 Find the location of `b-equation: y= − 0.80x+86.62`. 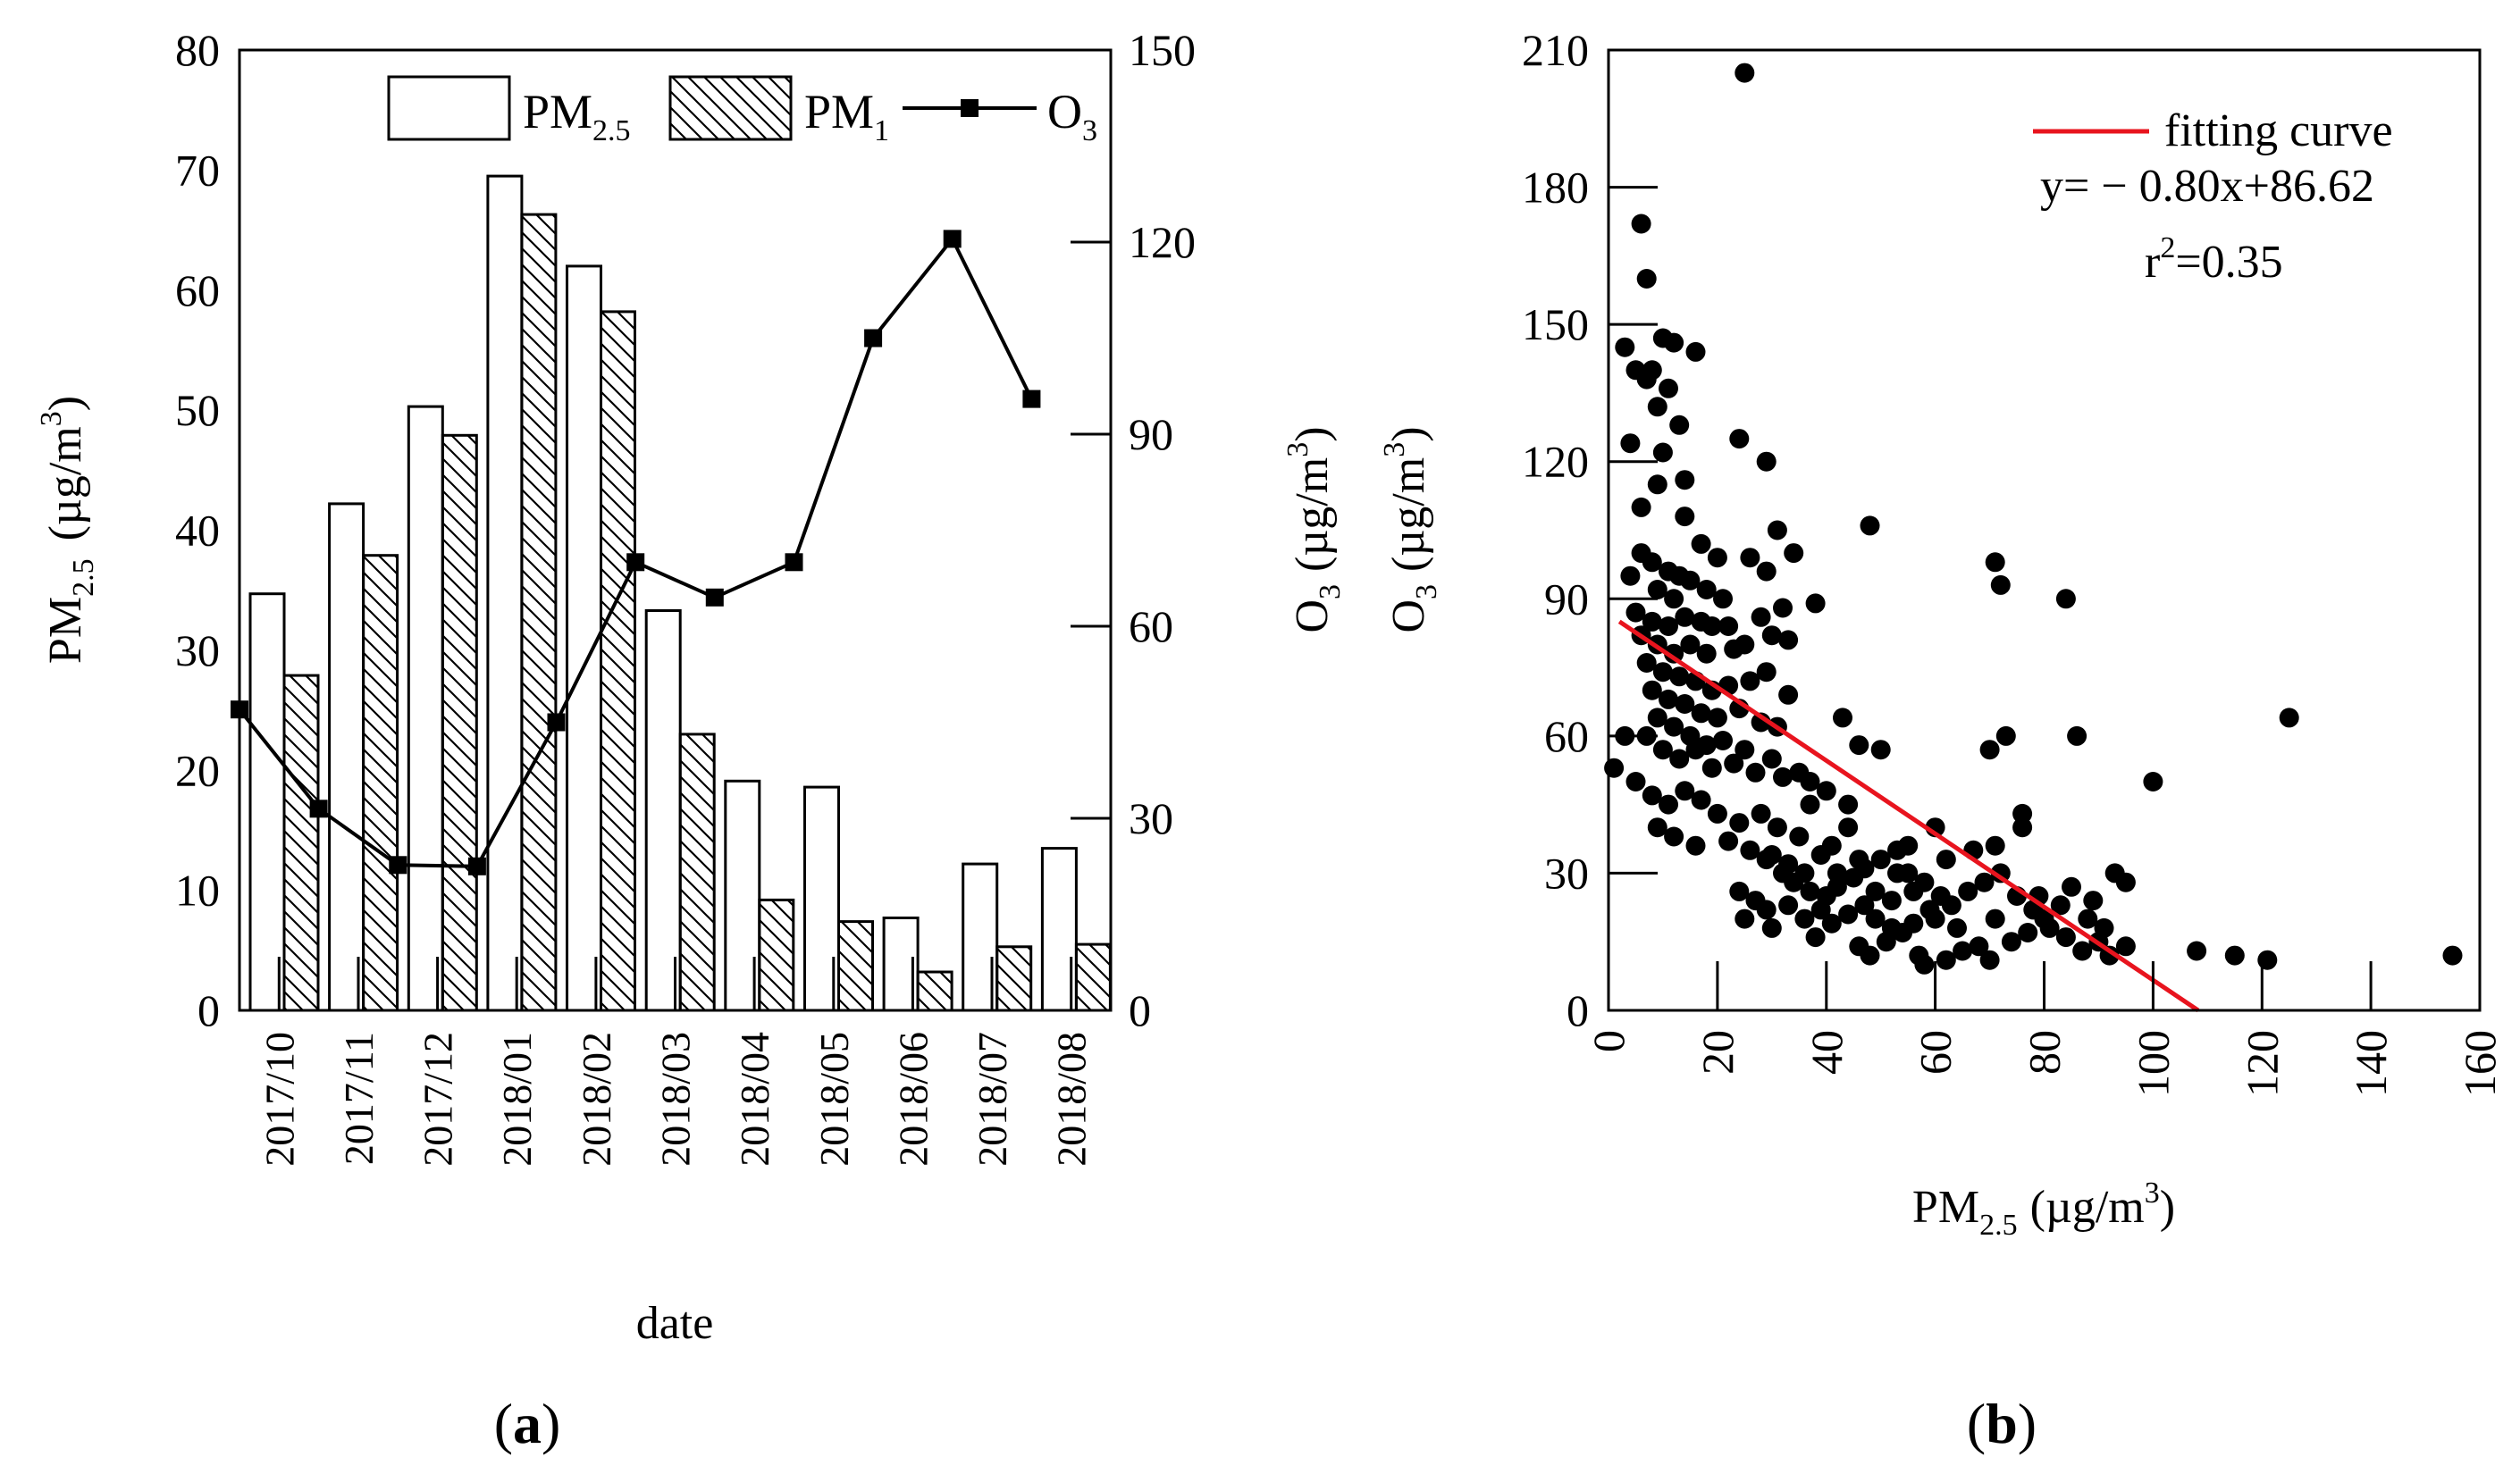

b-equation: y= − 0.80x+86.62 is located at coordinates (2207, 186).